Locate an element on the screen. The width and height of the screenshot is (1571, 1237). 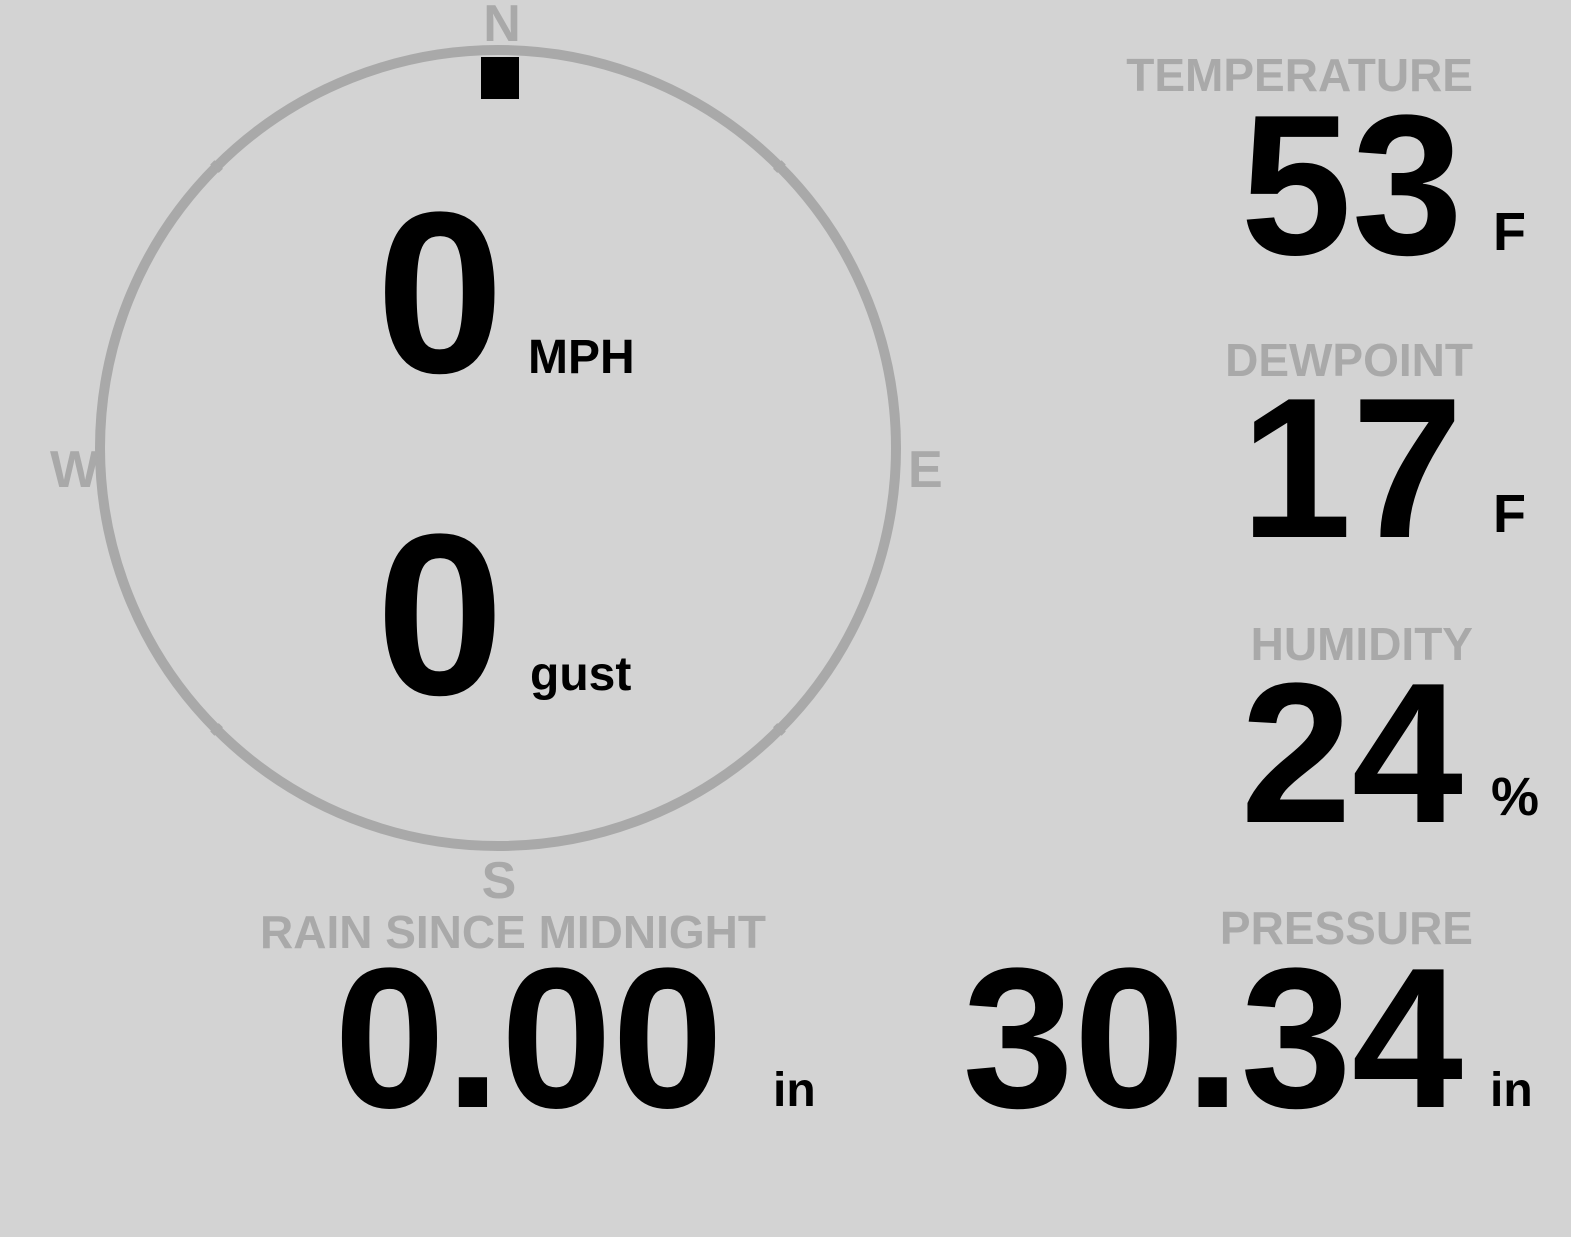
temperature-label: TEMPERATURE is located at coordinates (1299, 75).